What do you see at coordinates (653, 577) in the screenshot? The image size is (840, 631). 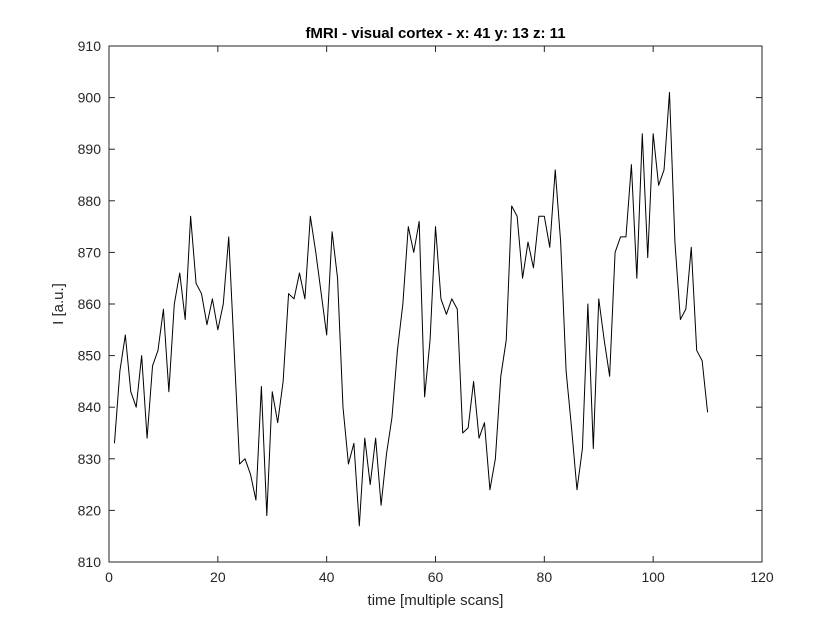 I see `x-tick-label: 100` at bounding box center [653, 577].